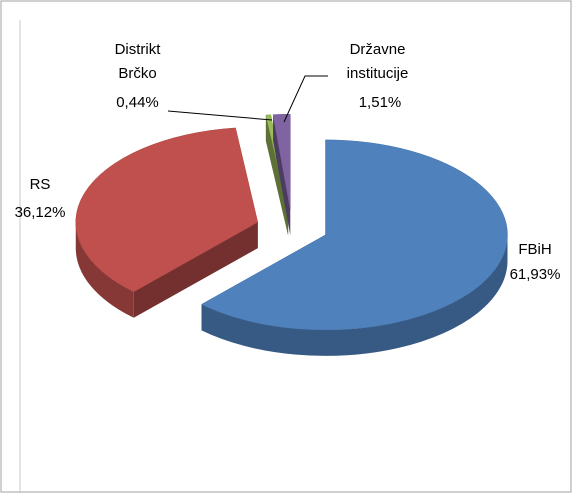 This screenshot has width=572, height=493. Describe the element at coordinates (40, 184) in the screenshot. I see `category-label: RS` at that location.